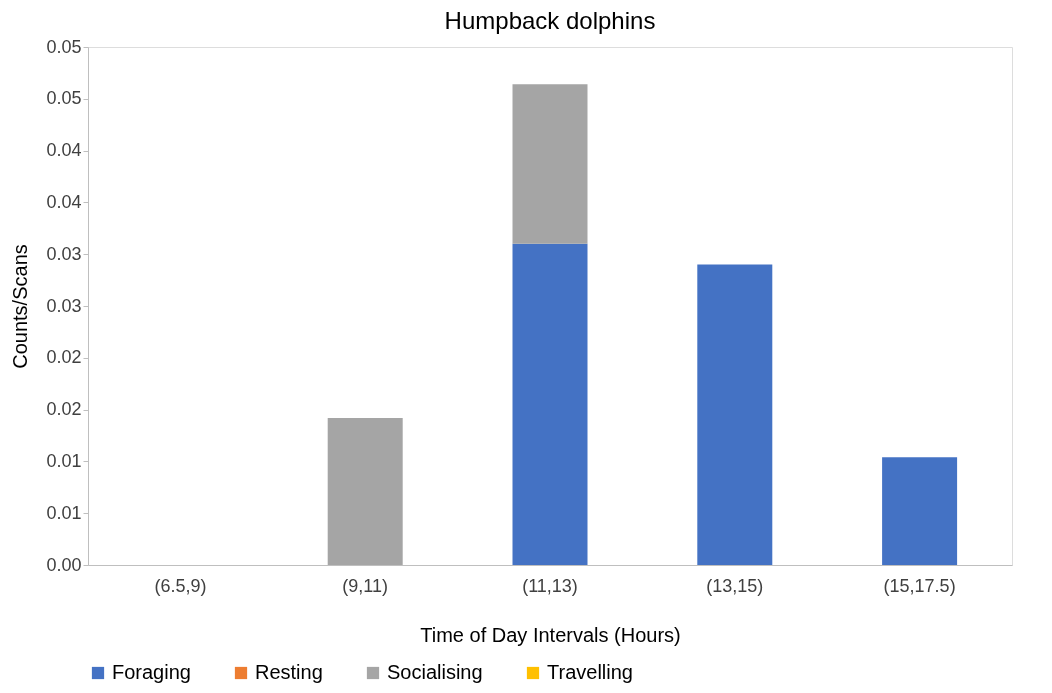  I want to click on x-tick-label: (11,13), so click(550, 585).